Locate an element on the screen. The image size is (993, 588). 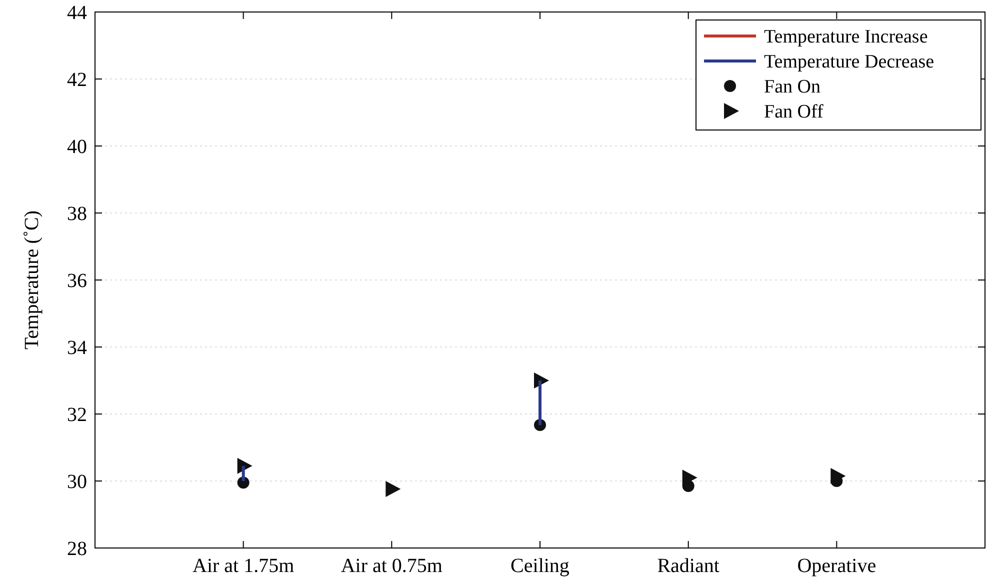
x-tick-label: Radiant is located at coordinates (688, 566).